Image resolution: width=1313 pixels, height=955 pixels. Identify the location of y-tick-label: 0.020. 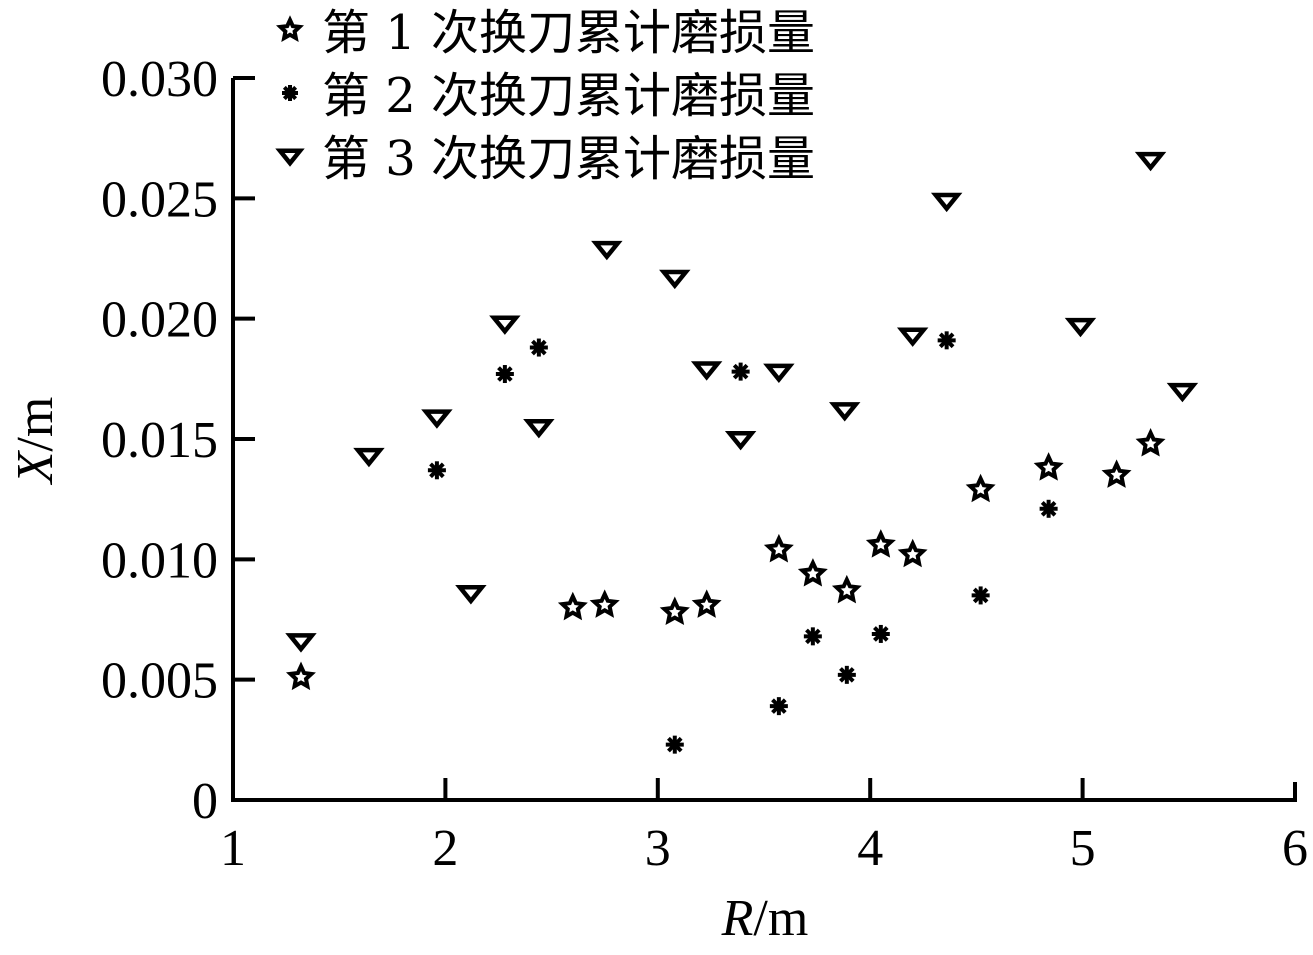
(159, 320).